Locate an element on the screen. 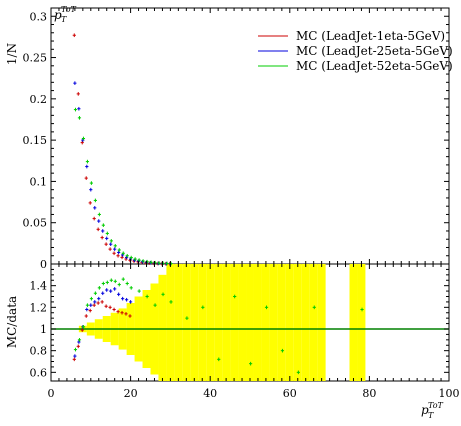  y-tick-label: 1 is located at coordinates (43, 329).